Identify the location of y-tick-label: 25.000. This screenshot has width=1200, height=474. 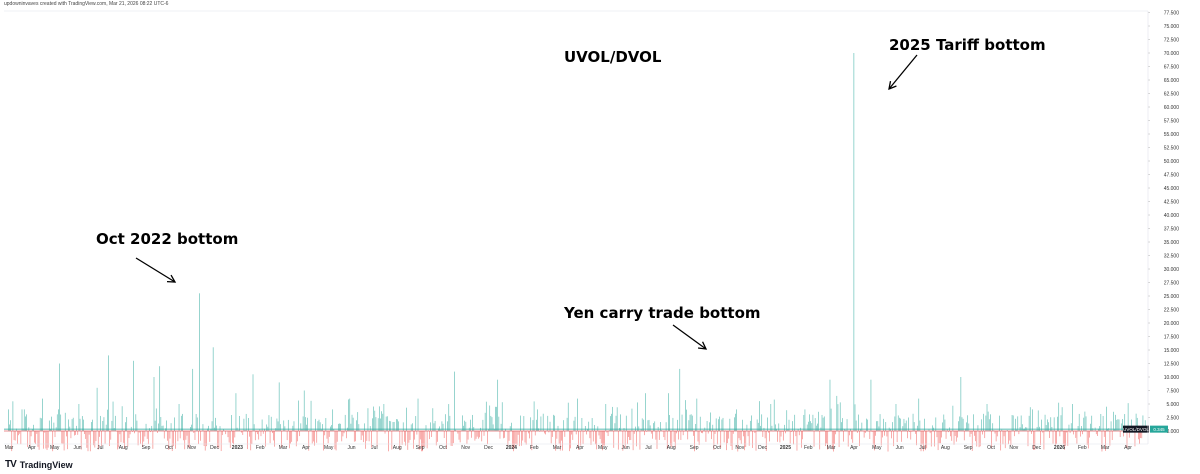
(1172, 297).